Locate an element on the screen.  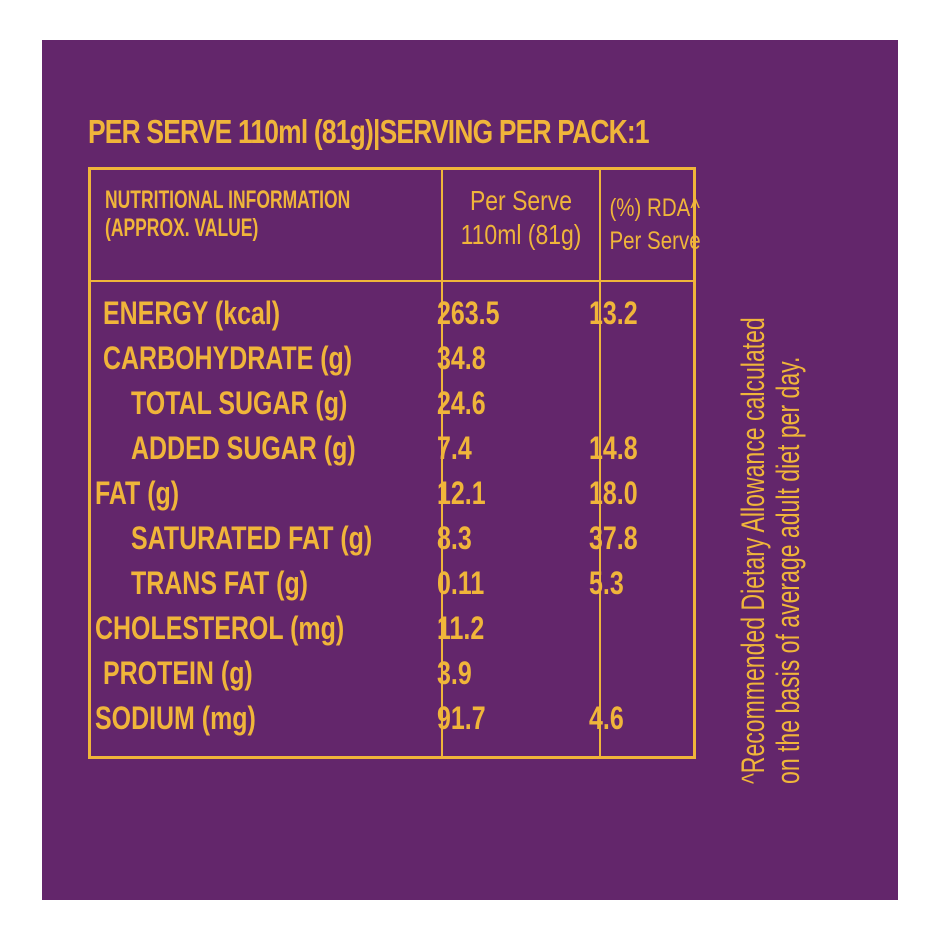
row-rda: 14.8 is located at coordinates (613, 448).